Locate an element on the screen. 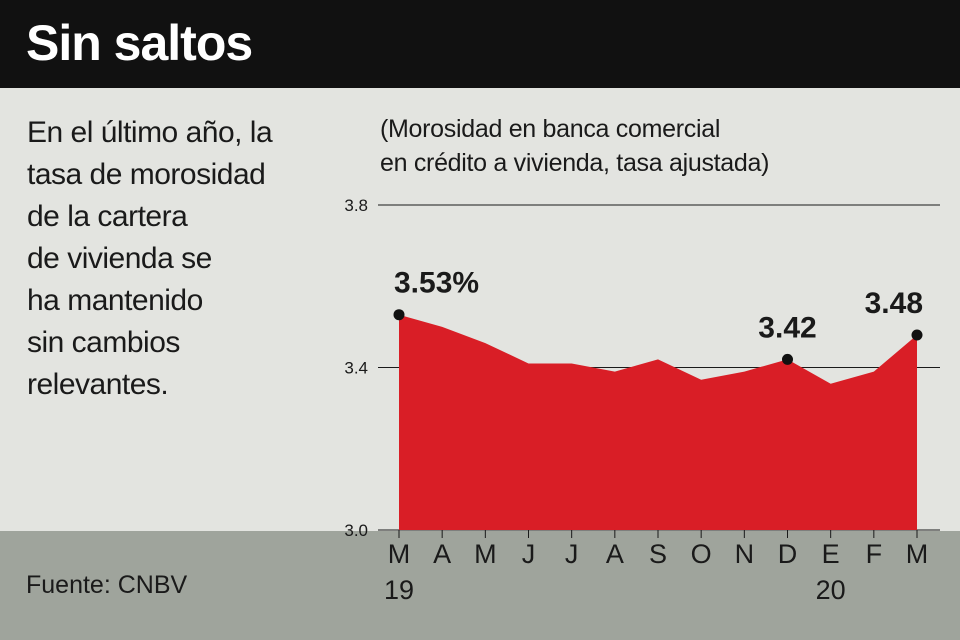 This screenshot has width=960, height=640. chart-subtitle-line: (Morosidad en banca comercial is located at coordinates (550, 129).